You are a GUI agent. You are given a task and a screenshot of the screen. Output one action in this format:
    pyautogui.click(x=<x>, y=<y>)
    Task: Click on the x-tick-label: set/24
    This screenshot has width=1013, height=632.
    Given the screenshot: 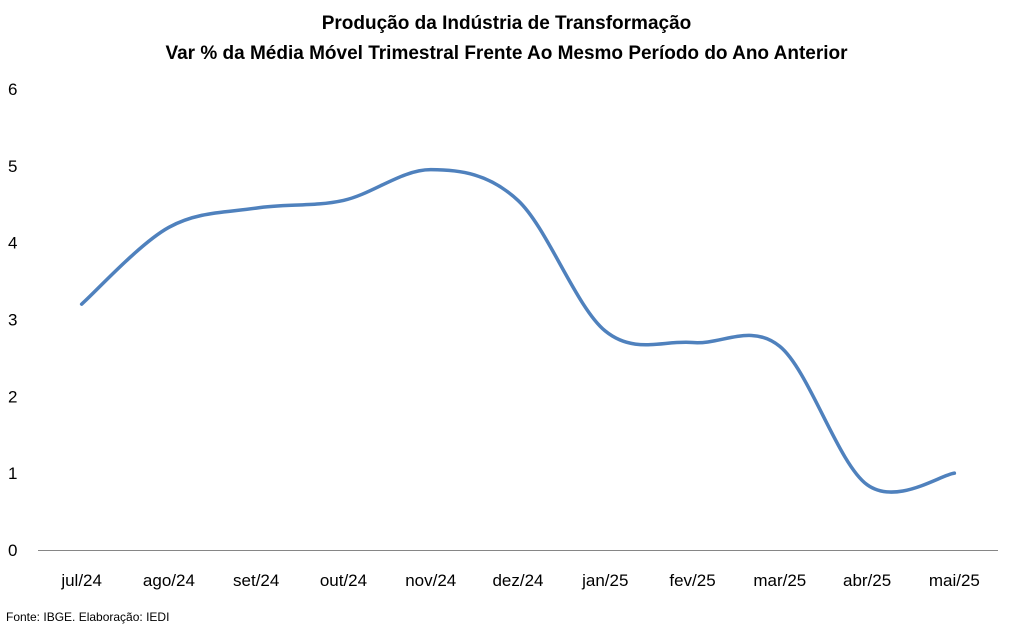 What is the action you would take?
    pyautogui.click(x=256, y=580)
    